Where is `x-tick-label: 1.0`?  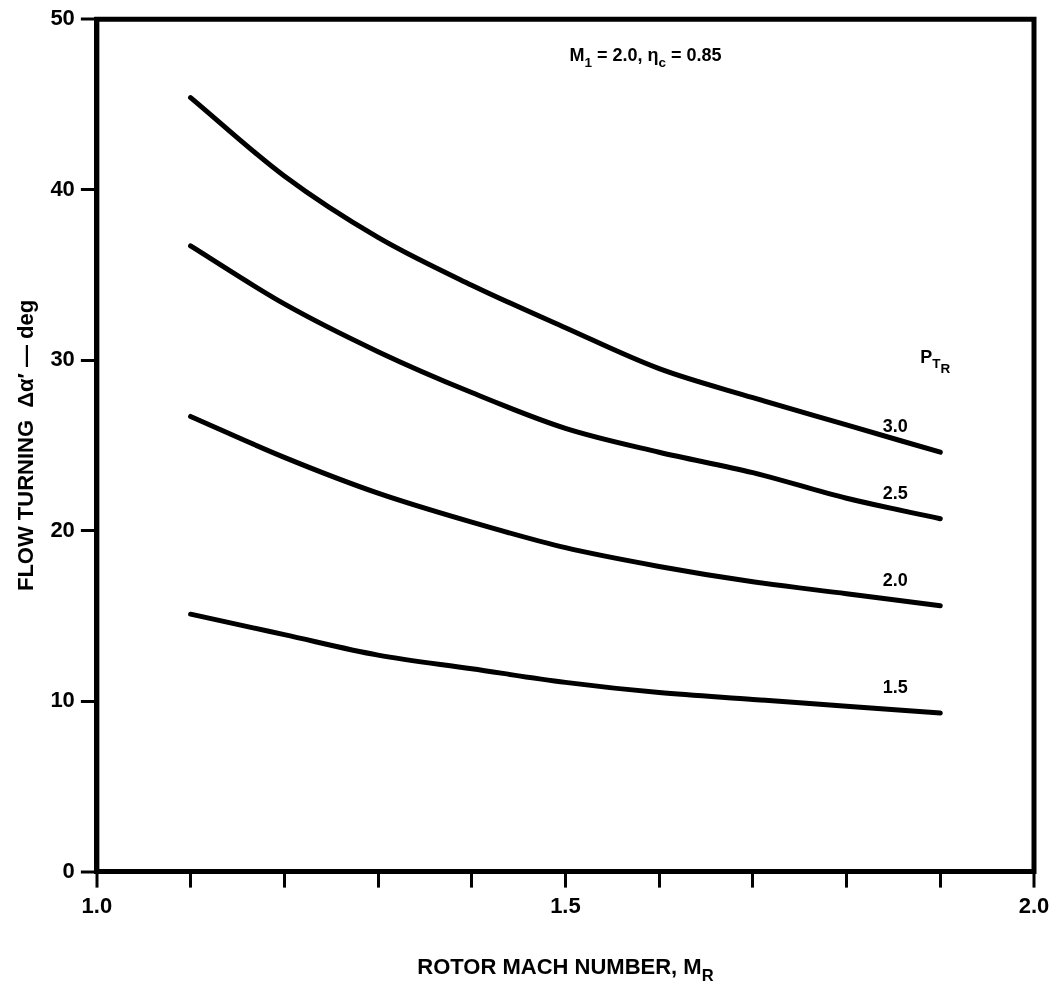 x-tick-label: 1.0 is located at coordinates (97, 905).